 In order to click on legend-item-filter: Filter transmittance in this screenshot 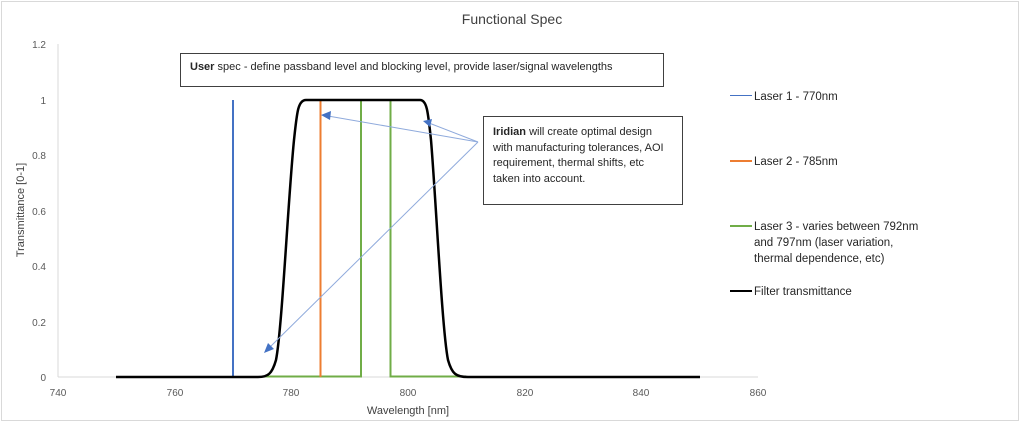, I will do `click(791, 292)`.